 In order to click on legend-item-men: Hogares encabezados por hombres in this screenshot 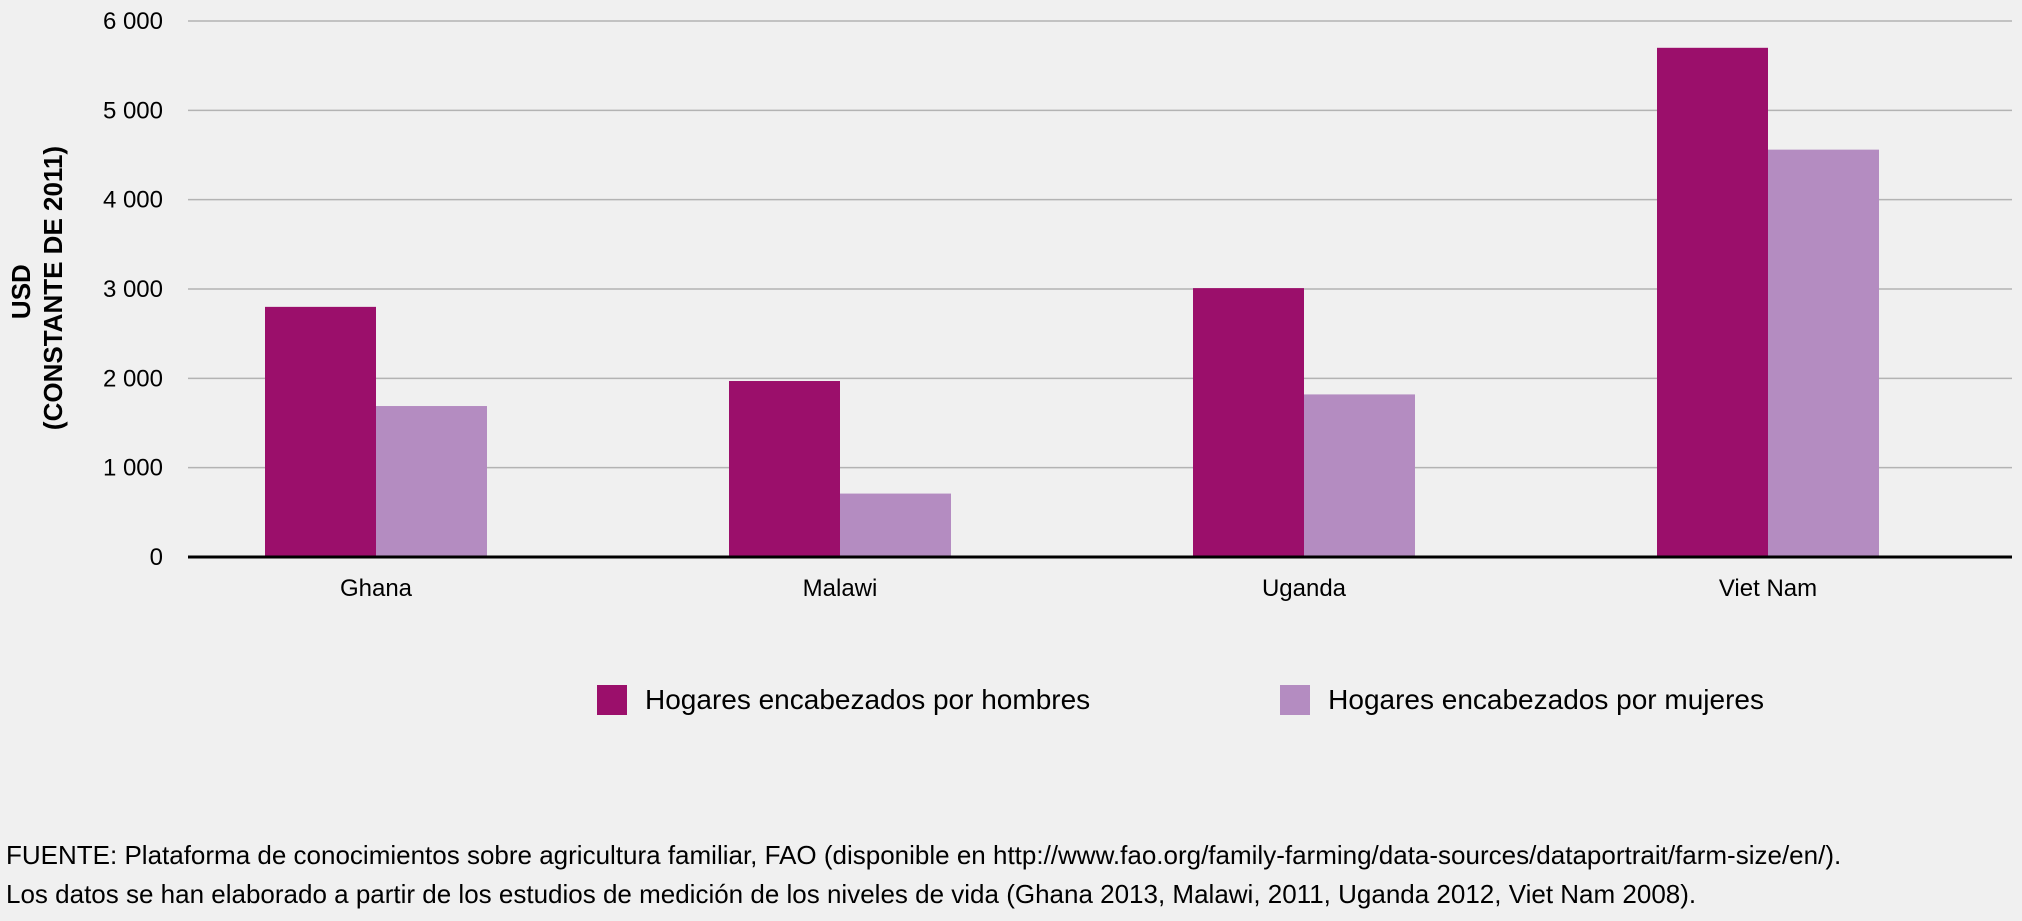, I will do `click(843, 700)`.